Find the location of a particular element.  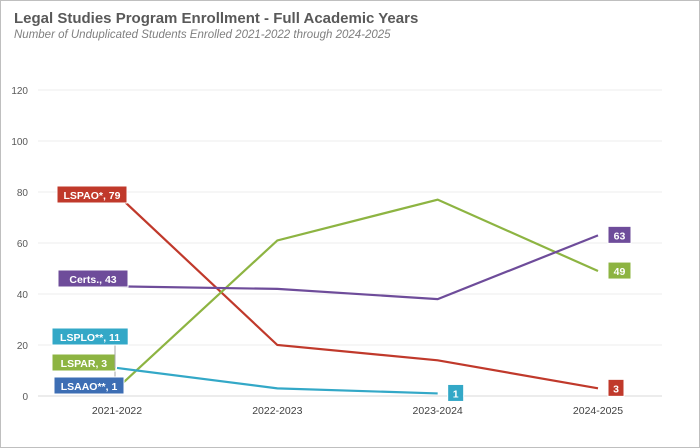

end-data-label: 49 is located at coordinates (620, 272).